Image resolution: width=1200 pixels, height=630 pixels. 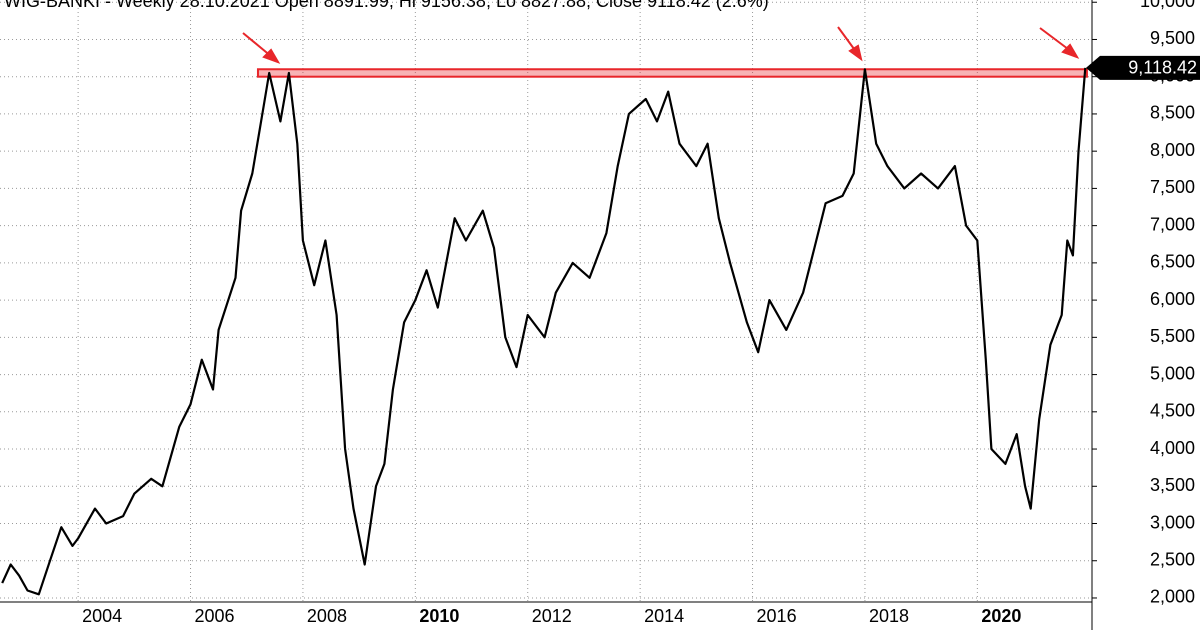 I want to click on y-tick-label: 5,500, so click(x=1172, y=336).